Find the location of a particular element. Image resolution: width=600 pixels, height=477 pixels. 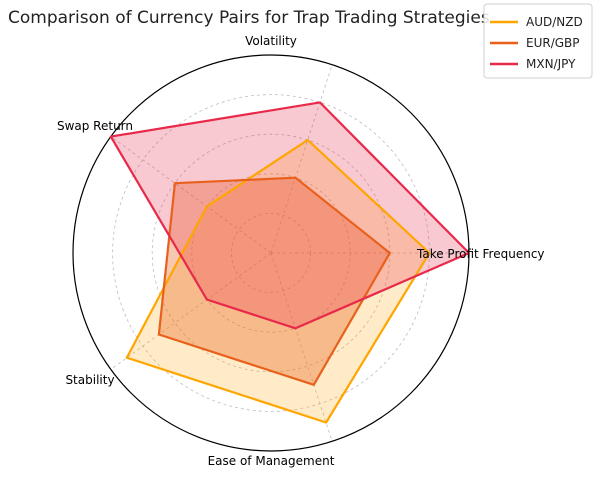

axis-label-5: Ease of Management is located at coordinates (271, 461).